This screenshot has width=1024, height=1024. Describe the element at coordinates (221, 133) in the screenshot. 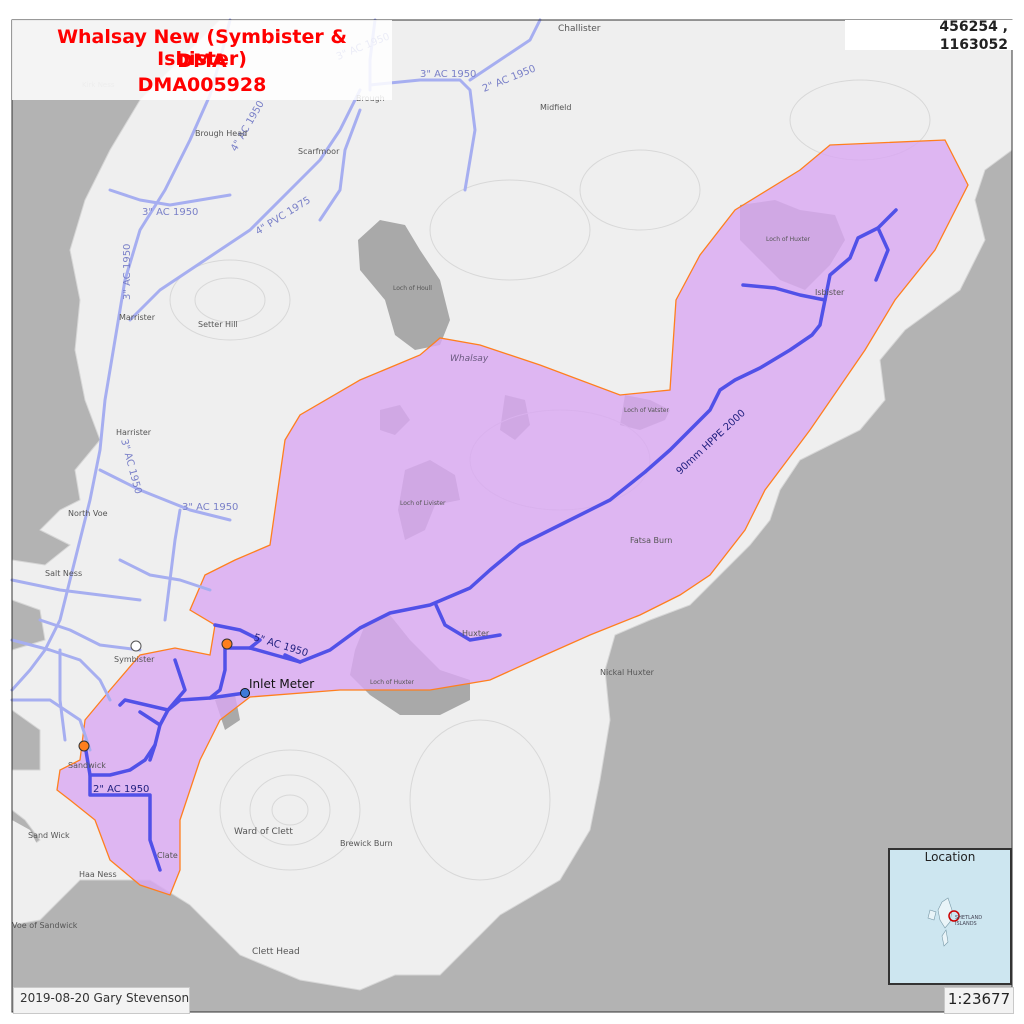

I see `svg-text: Brough Head` at that location.